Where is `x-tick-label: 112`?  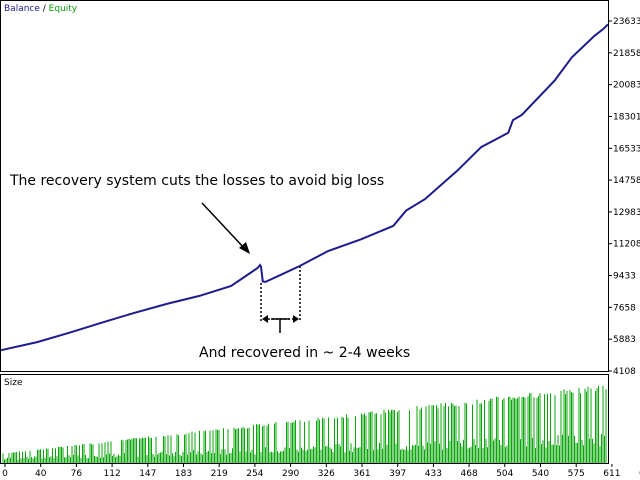 x-tick-label: 112 is located at coordinates (112, 474).